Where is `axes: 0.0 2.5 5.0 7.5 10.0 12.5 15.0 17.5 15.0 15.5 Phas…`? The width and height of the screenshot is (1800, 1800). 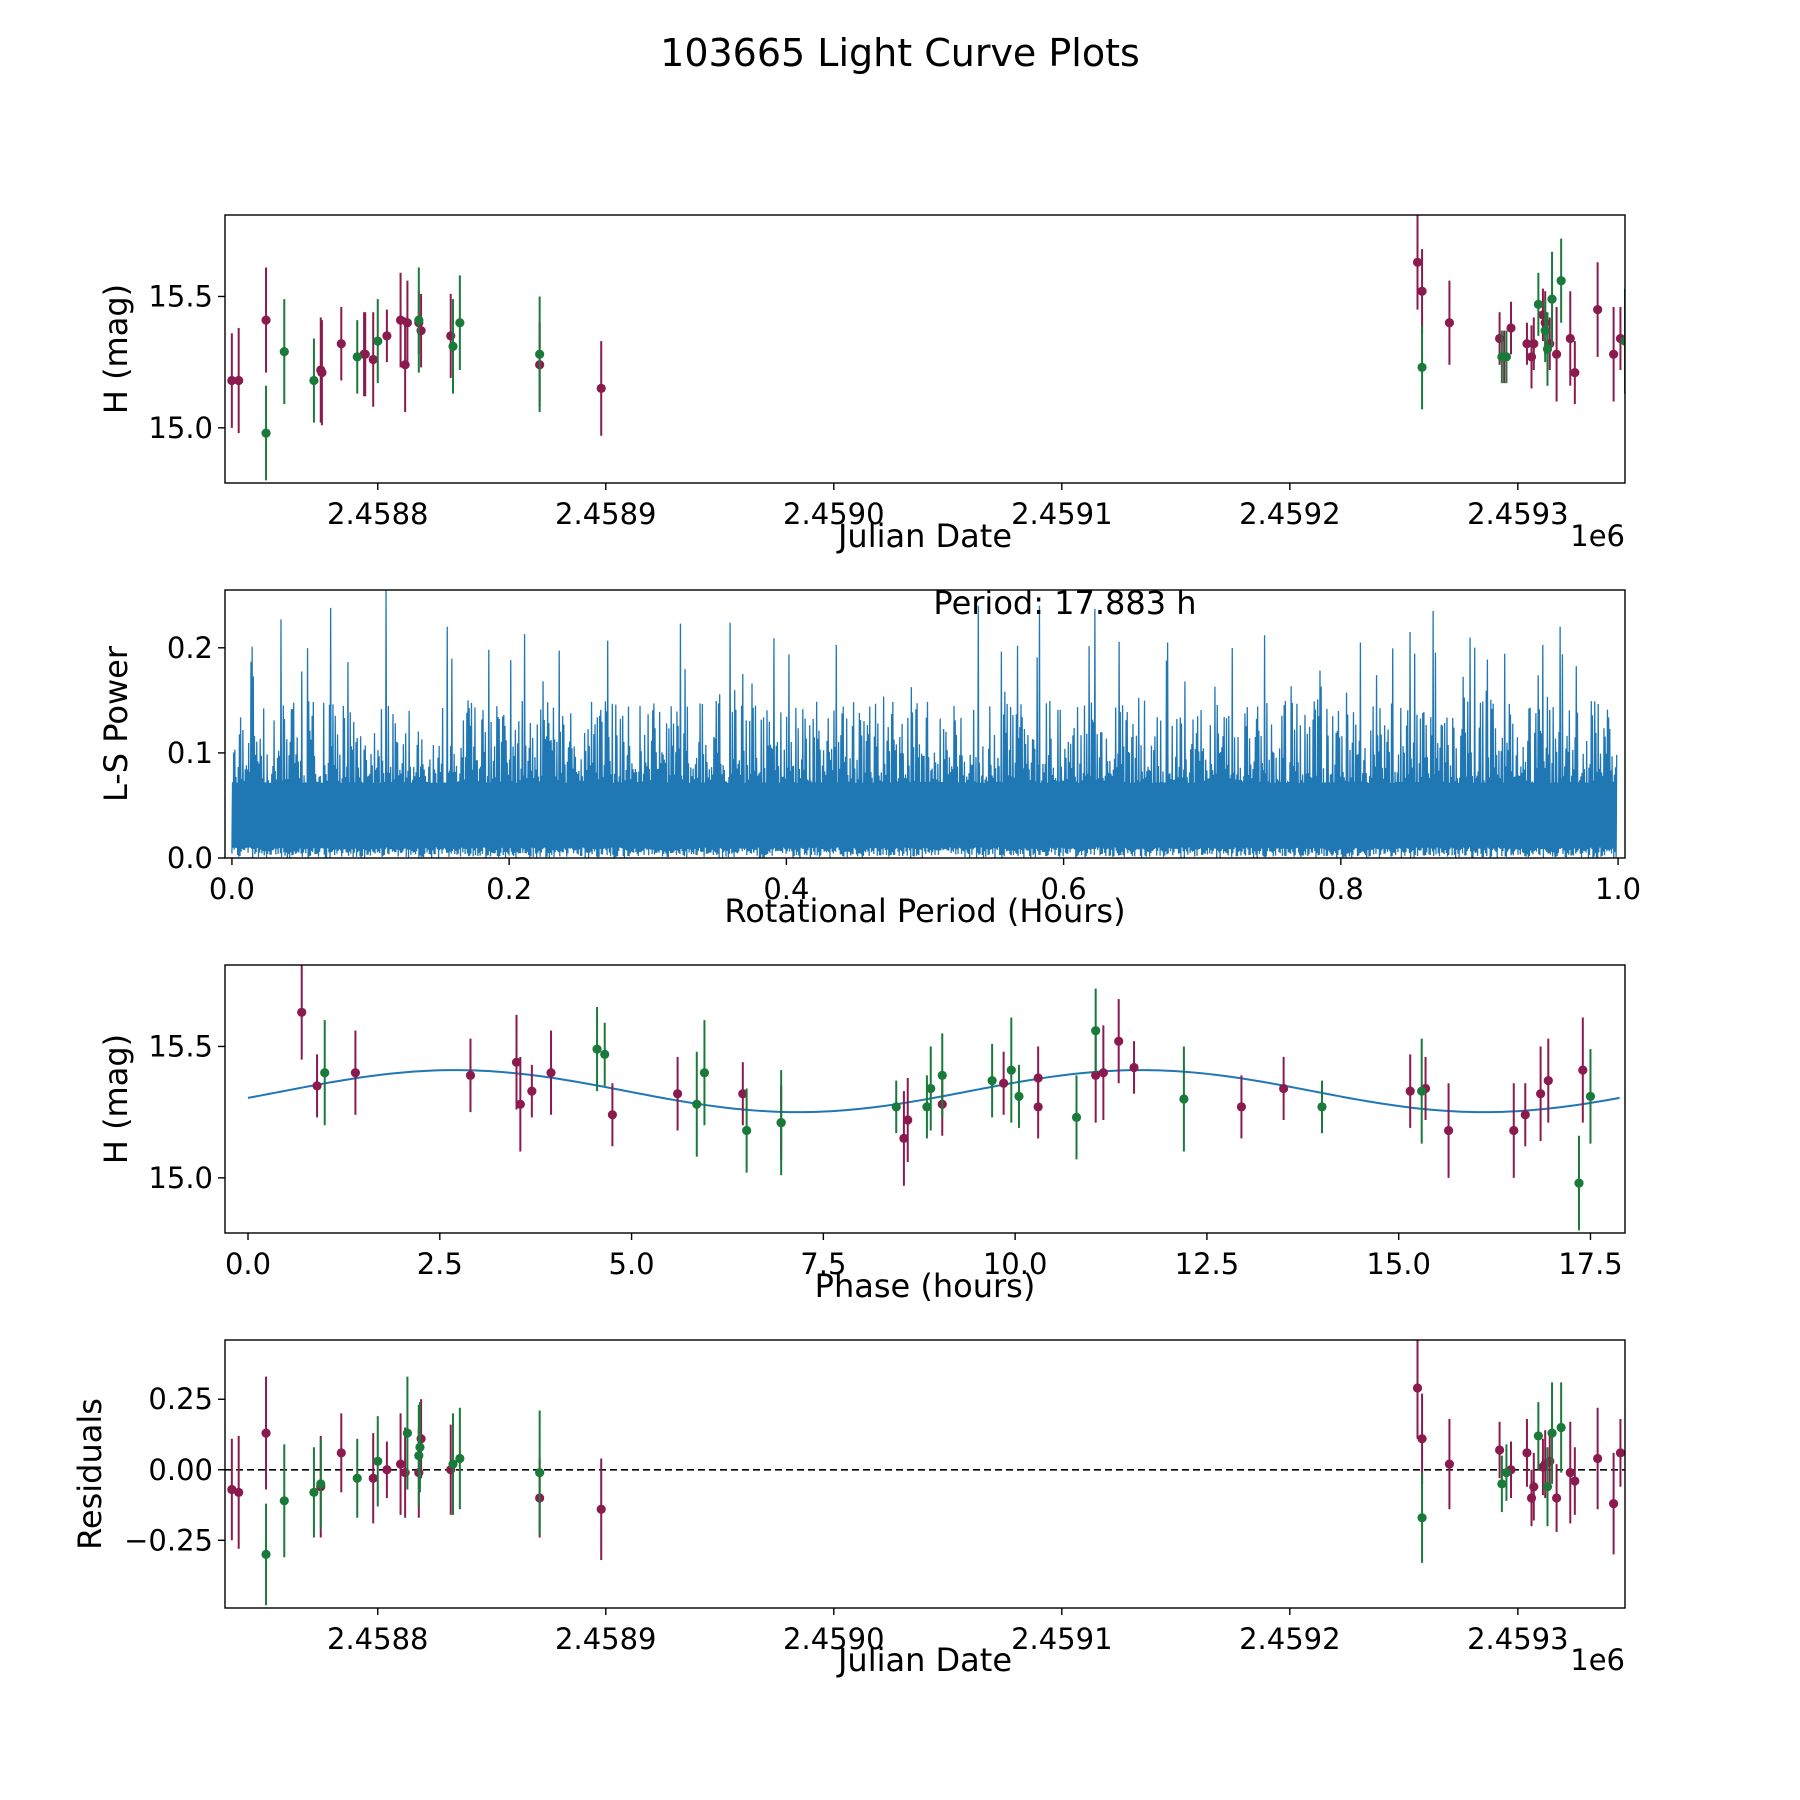 axes: 0.0 2.5 5.0 7.5 10.0 12.5 15.0 17.5 15.0 15.5 Phas… is located at coordinates (860, 1167).